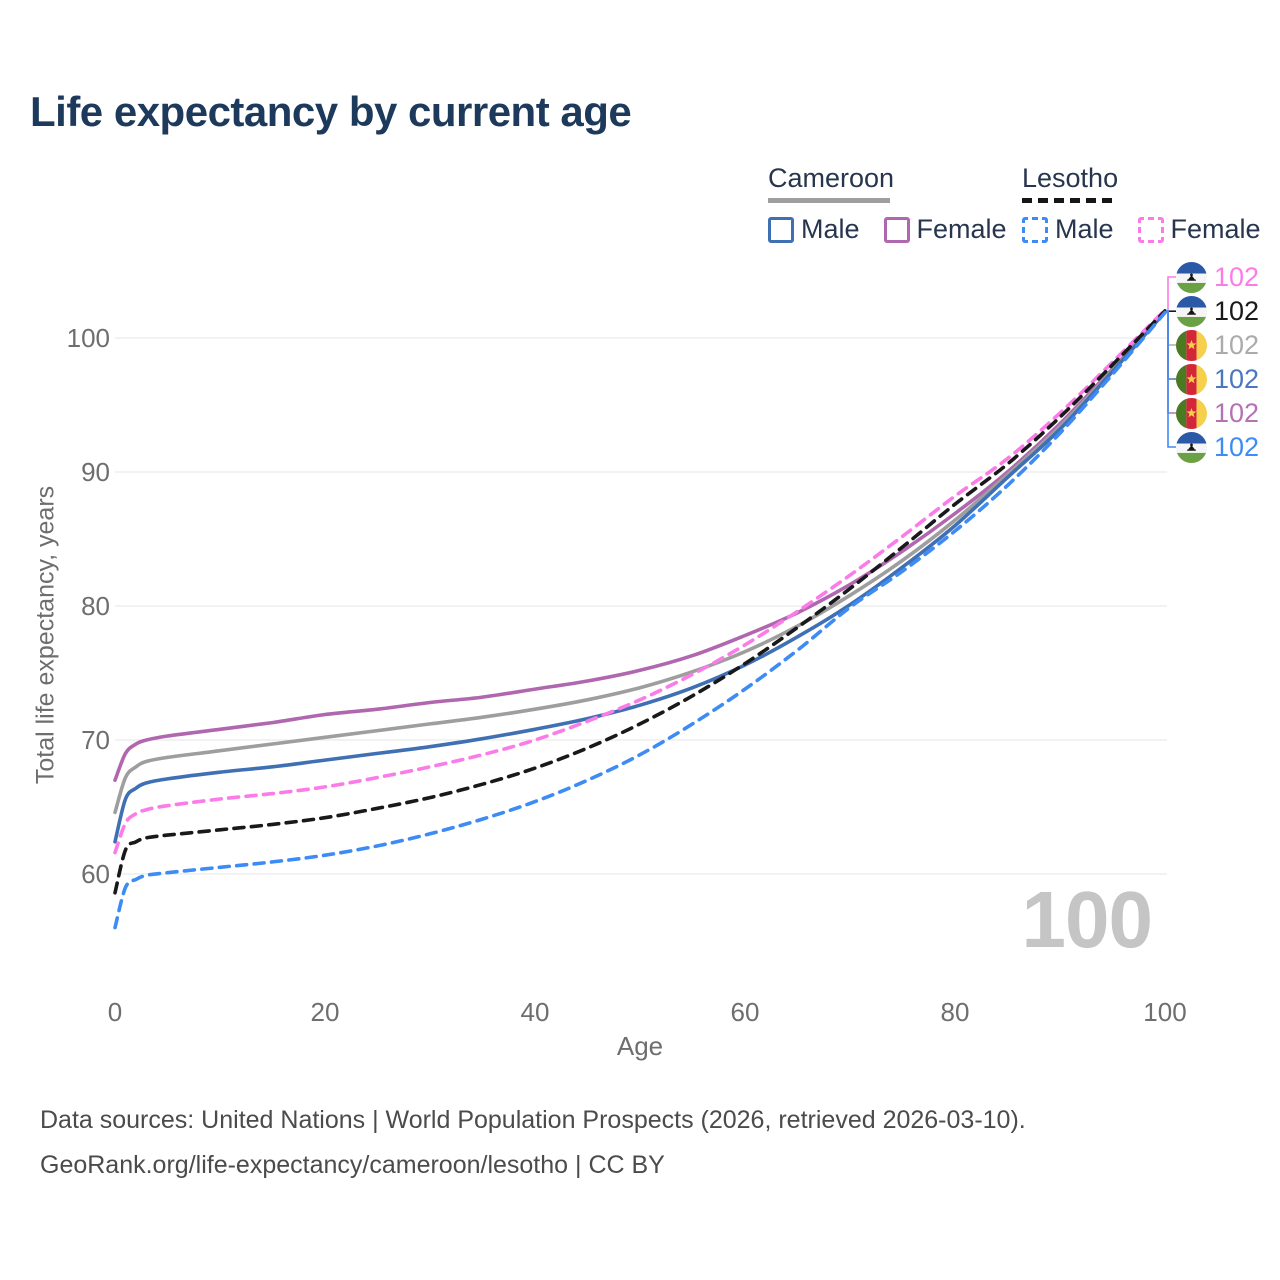  Describe the element at coordinates (88, 338) in the screenshot. I see `y-tick-label: 100` at that location.